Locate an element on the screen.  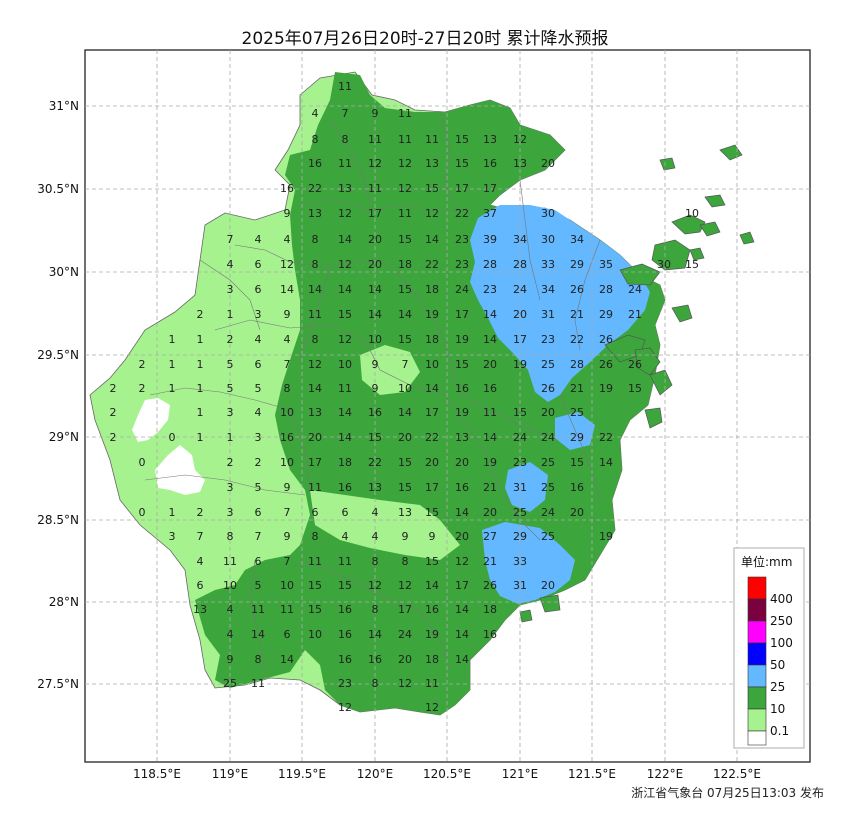
blue-zone-coast-south is located at coordinates (528, 563).